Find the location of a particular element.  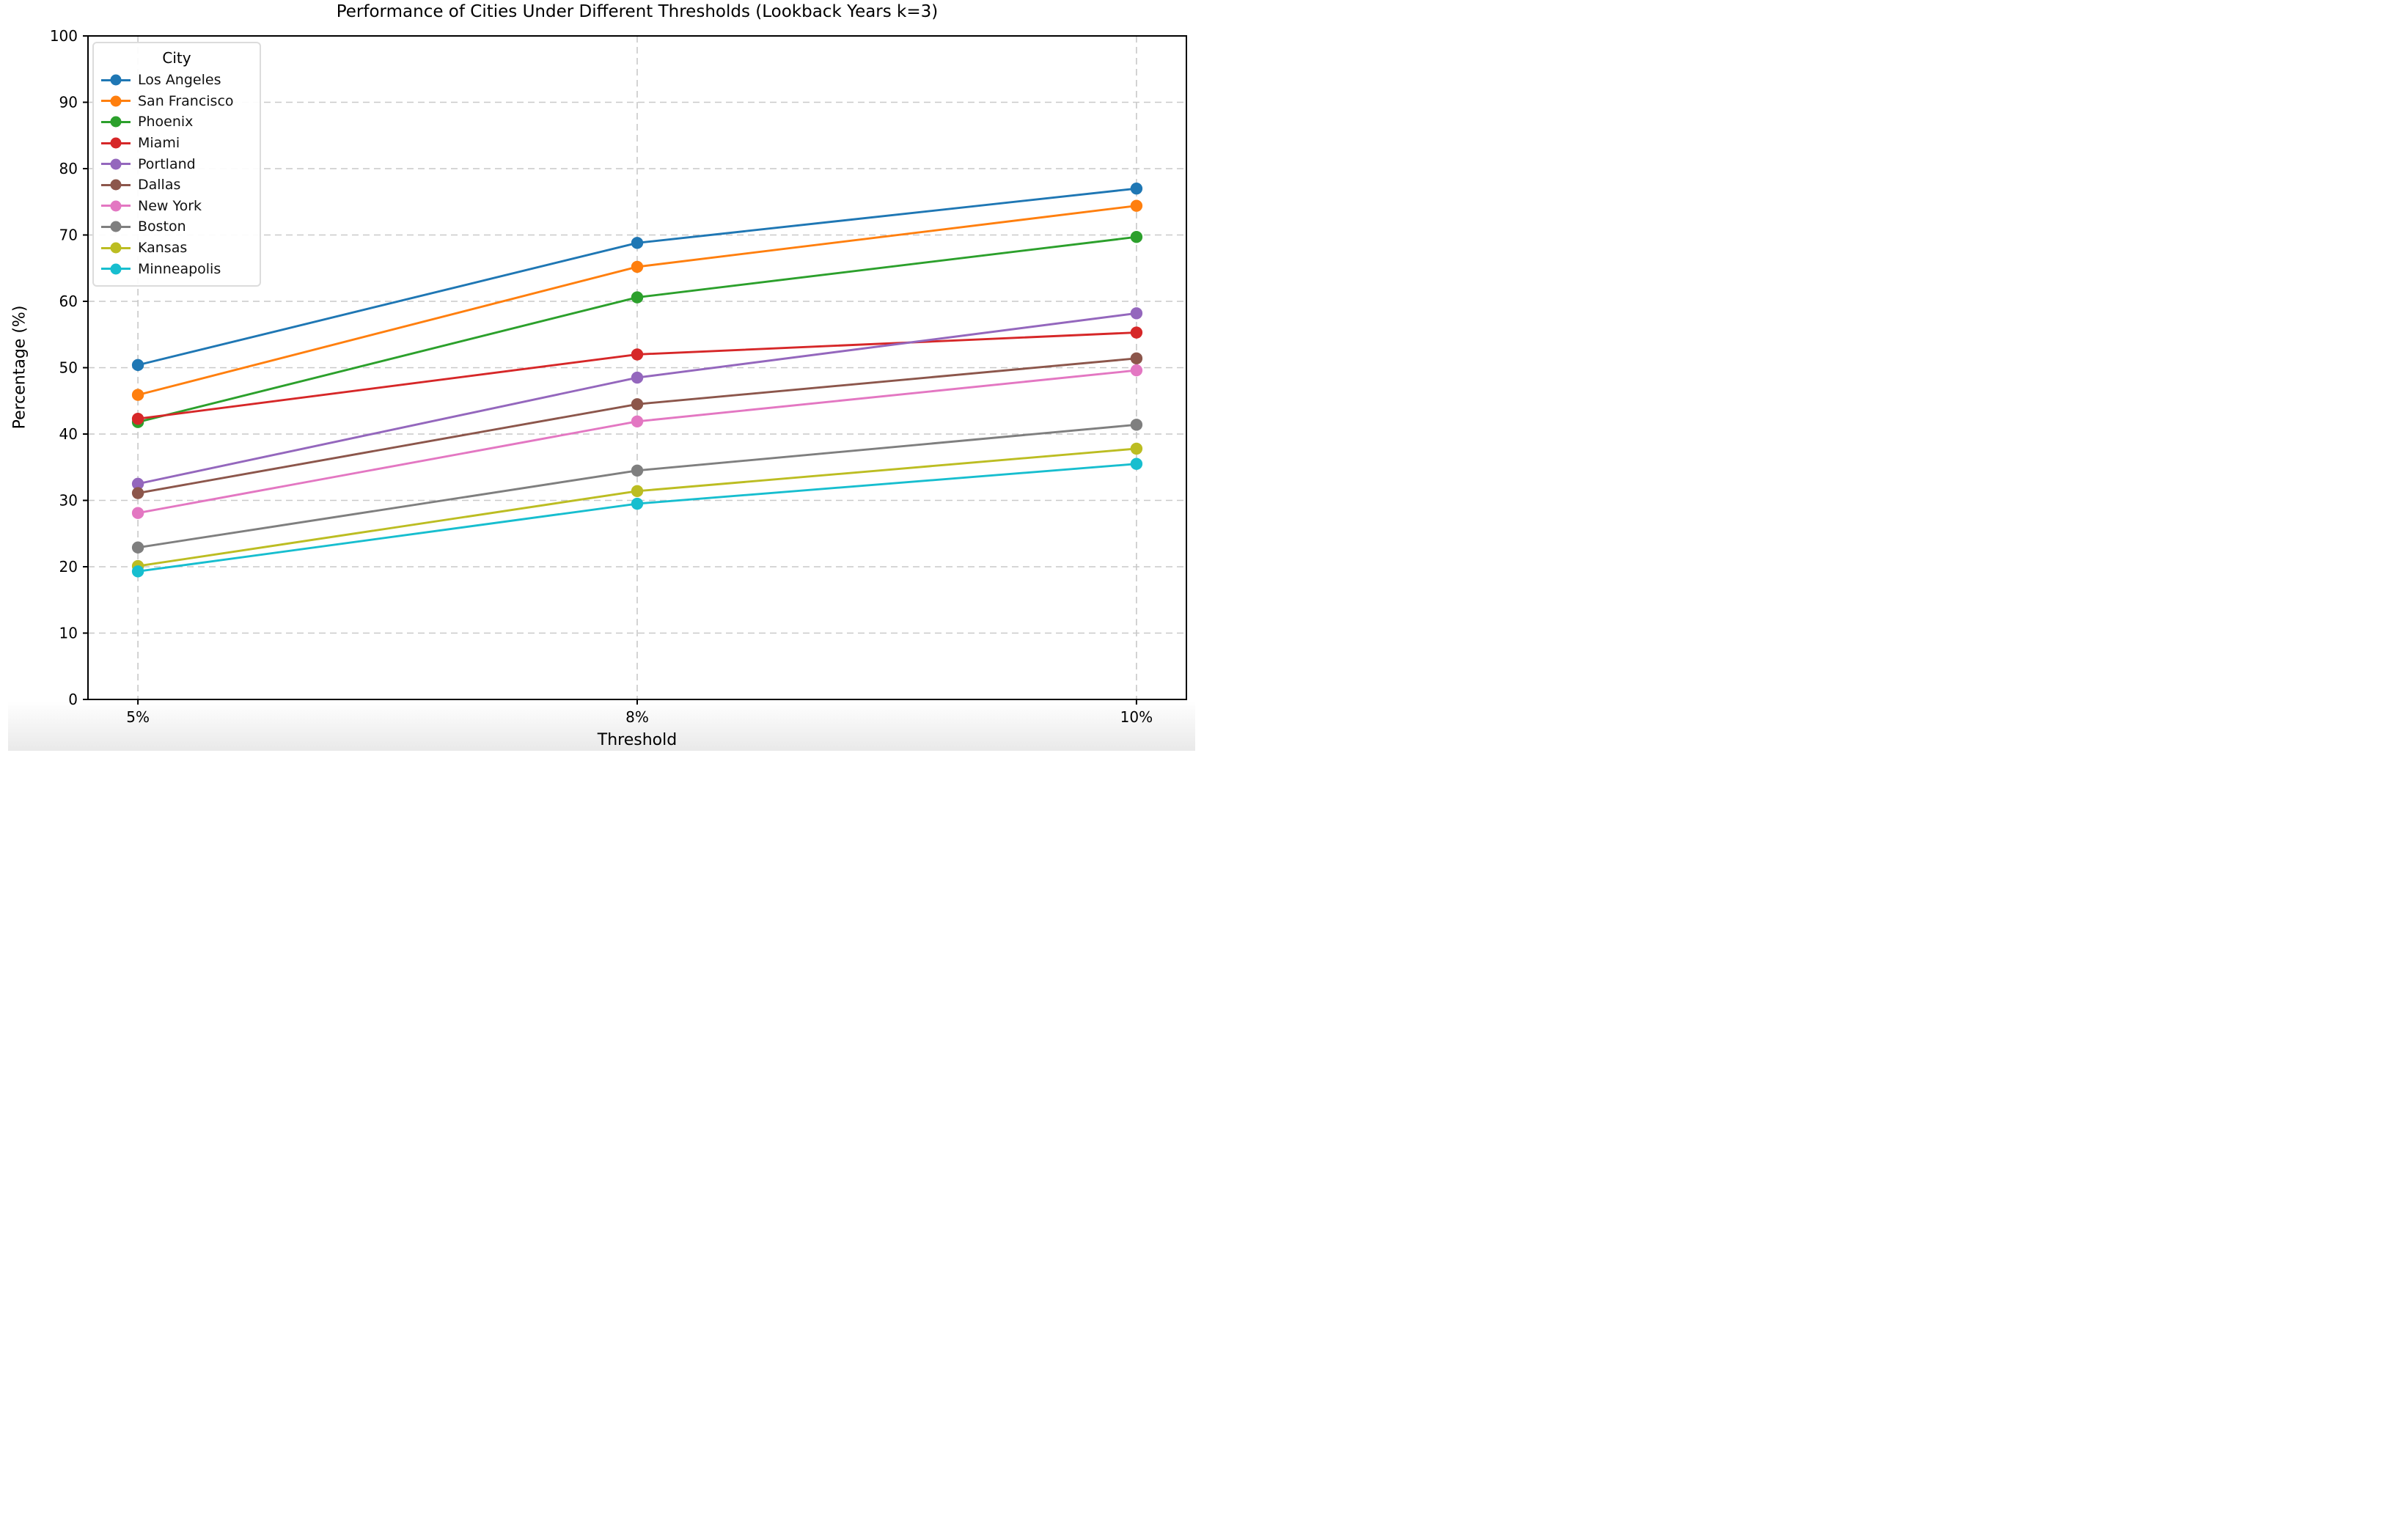

legend-item-boston: Boston is located at coordinates (176, 227).